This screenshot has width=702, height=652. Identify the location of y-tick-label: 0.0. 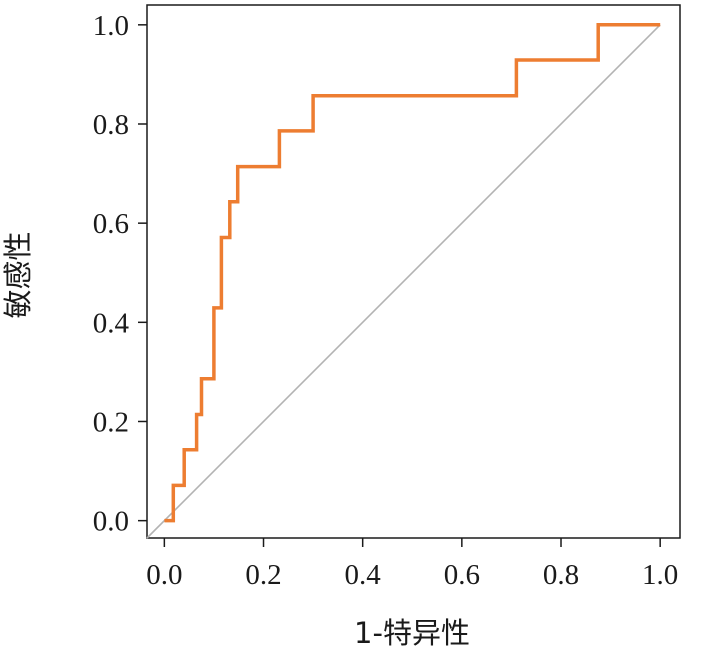
(111, 522).